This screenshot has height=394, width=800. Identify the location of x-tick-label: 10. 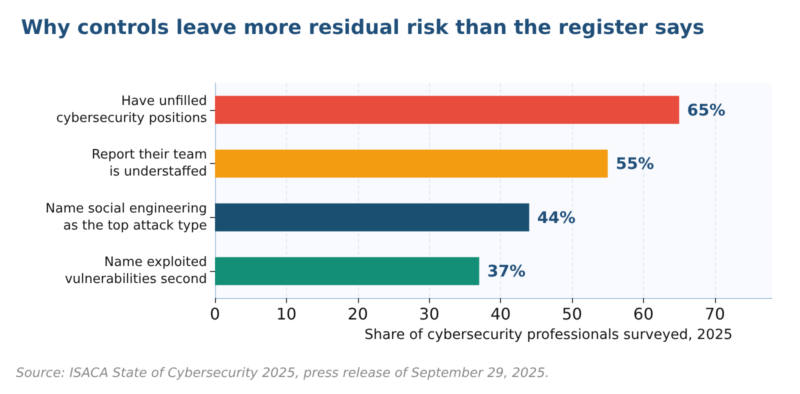
(286, 314).